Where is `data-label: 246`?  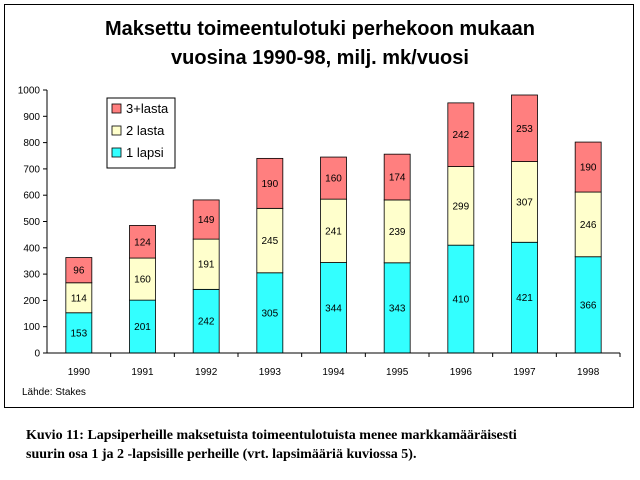
data-label: 246 is located at coordinates (588, 225).